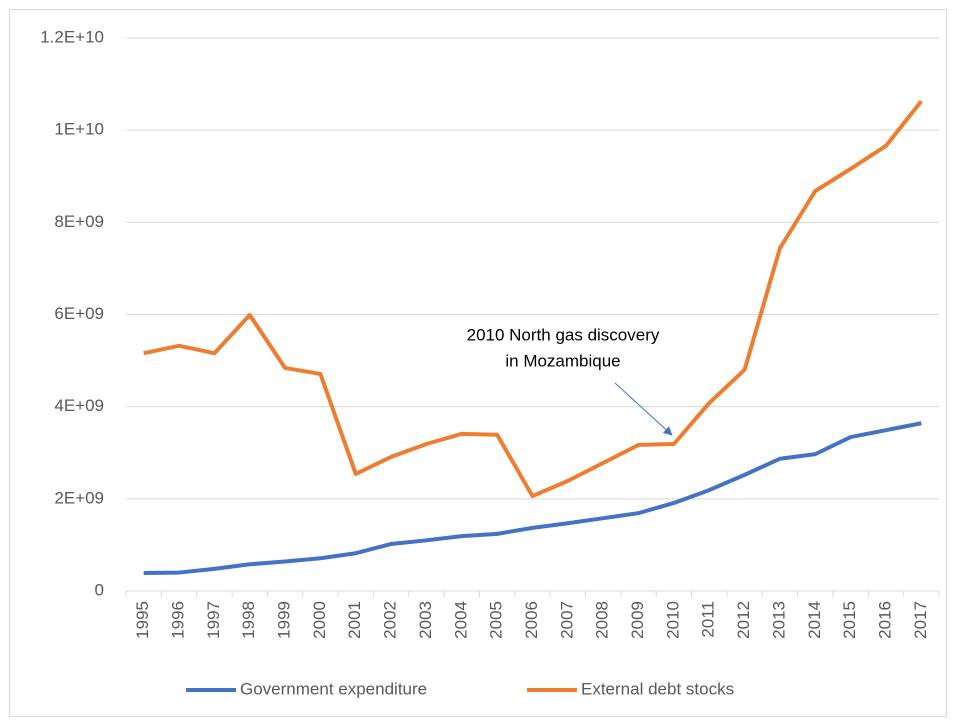  What do you see at coordinates (531, 620) in the screenshot?
I see `x-tick-label: 2006` at bounding box center [531, 620].